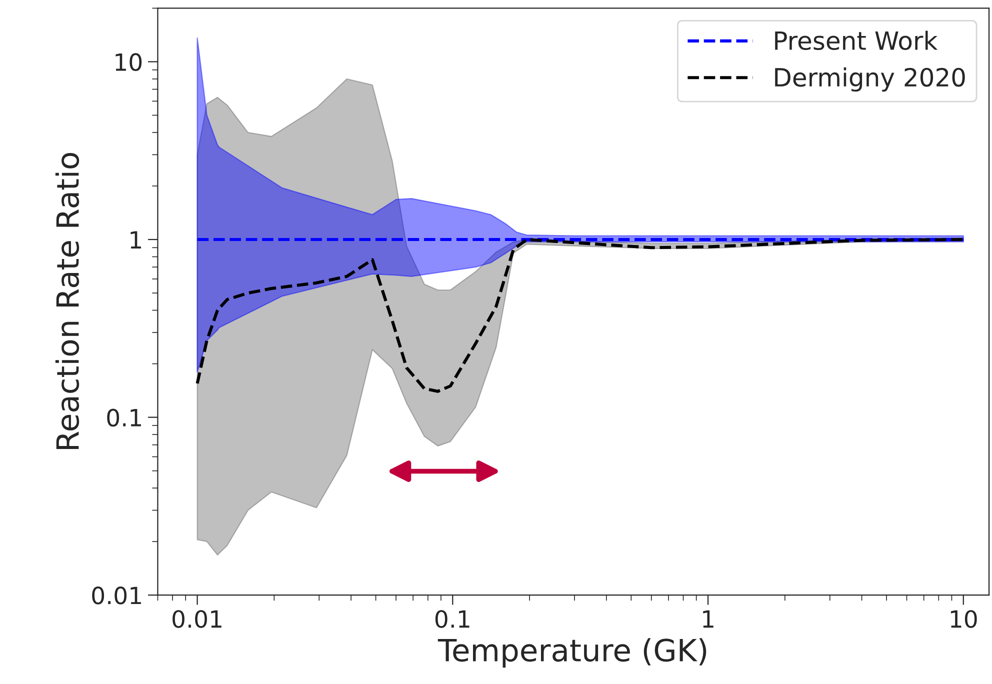  I want to click on legend-label: Present Work, so click(856, 40).